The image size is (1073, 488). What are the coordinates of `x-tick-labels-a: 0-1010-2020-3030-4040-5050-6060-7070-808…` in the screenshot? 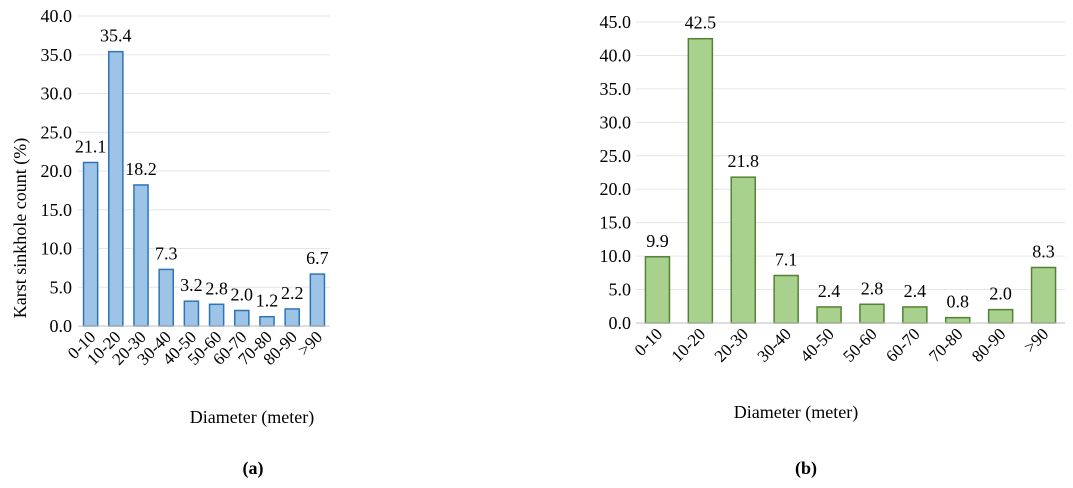 It's located at (195, 347).